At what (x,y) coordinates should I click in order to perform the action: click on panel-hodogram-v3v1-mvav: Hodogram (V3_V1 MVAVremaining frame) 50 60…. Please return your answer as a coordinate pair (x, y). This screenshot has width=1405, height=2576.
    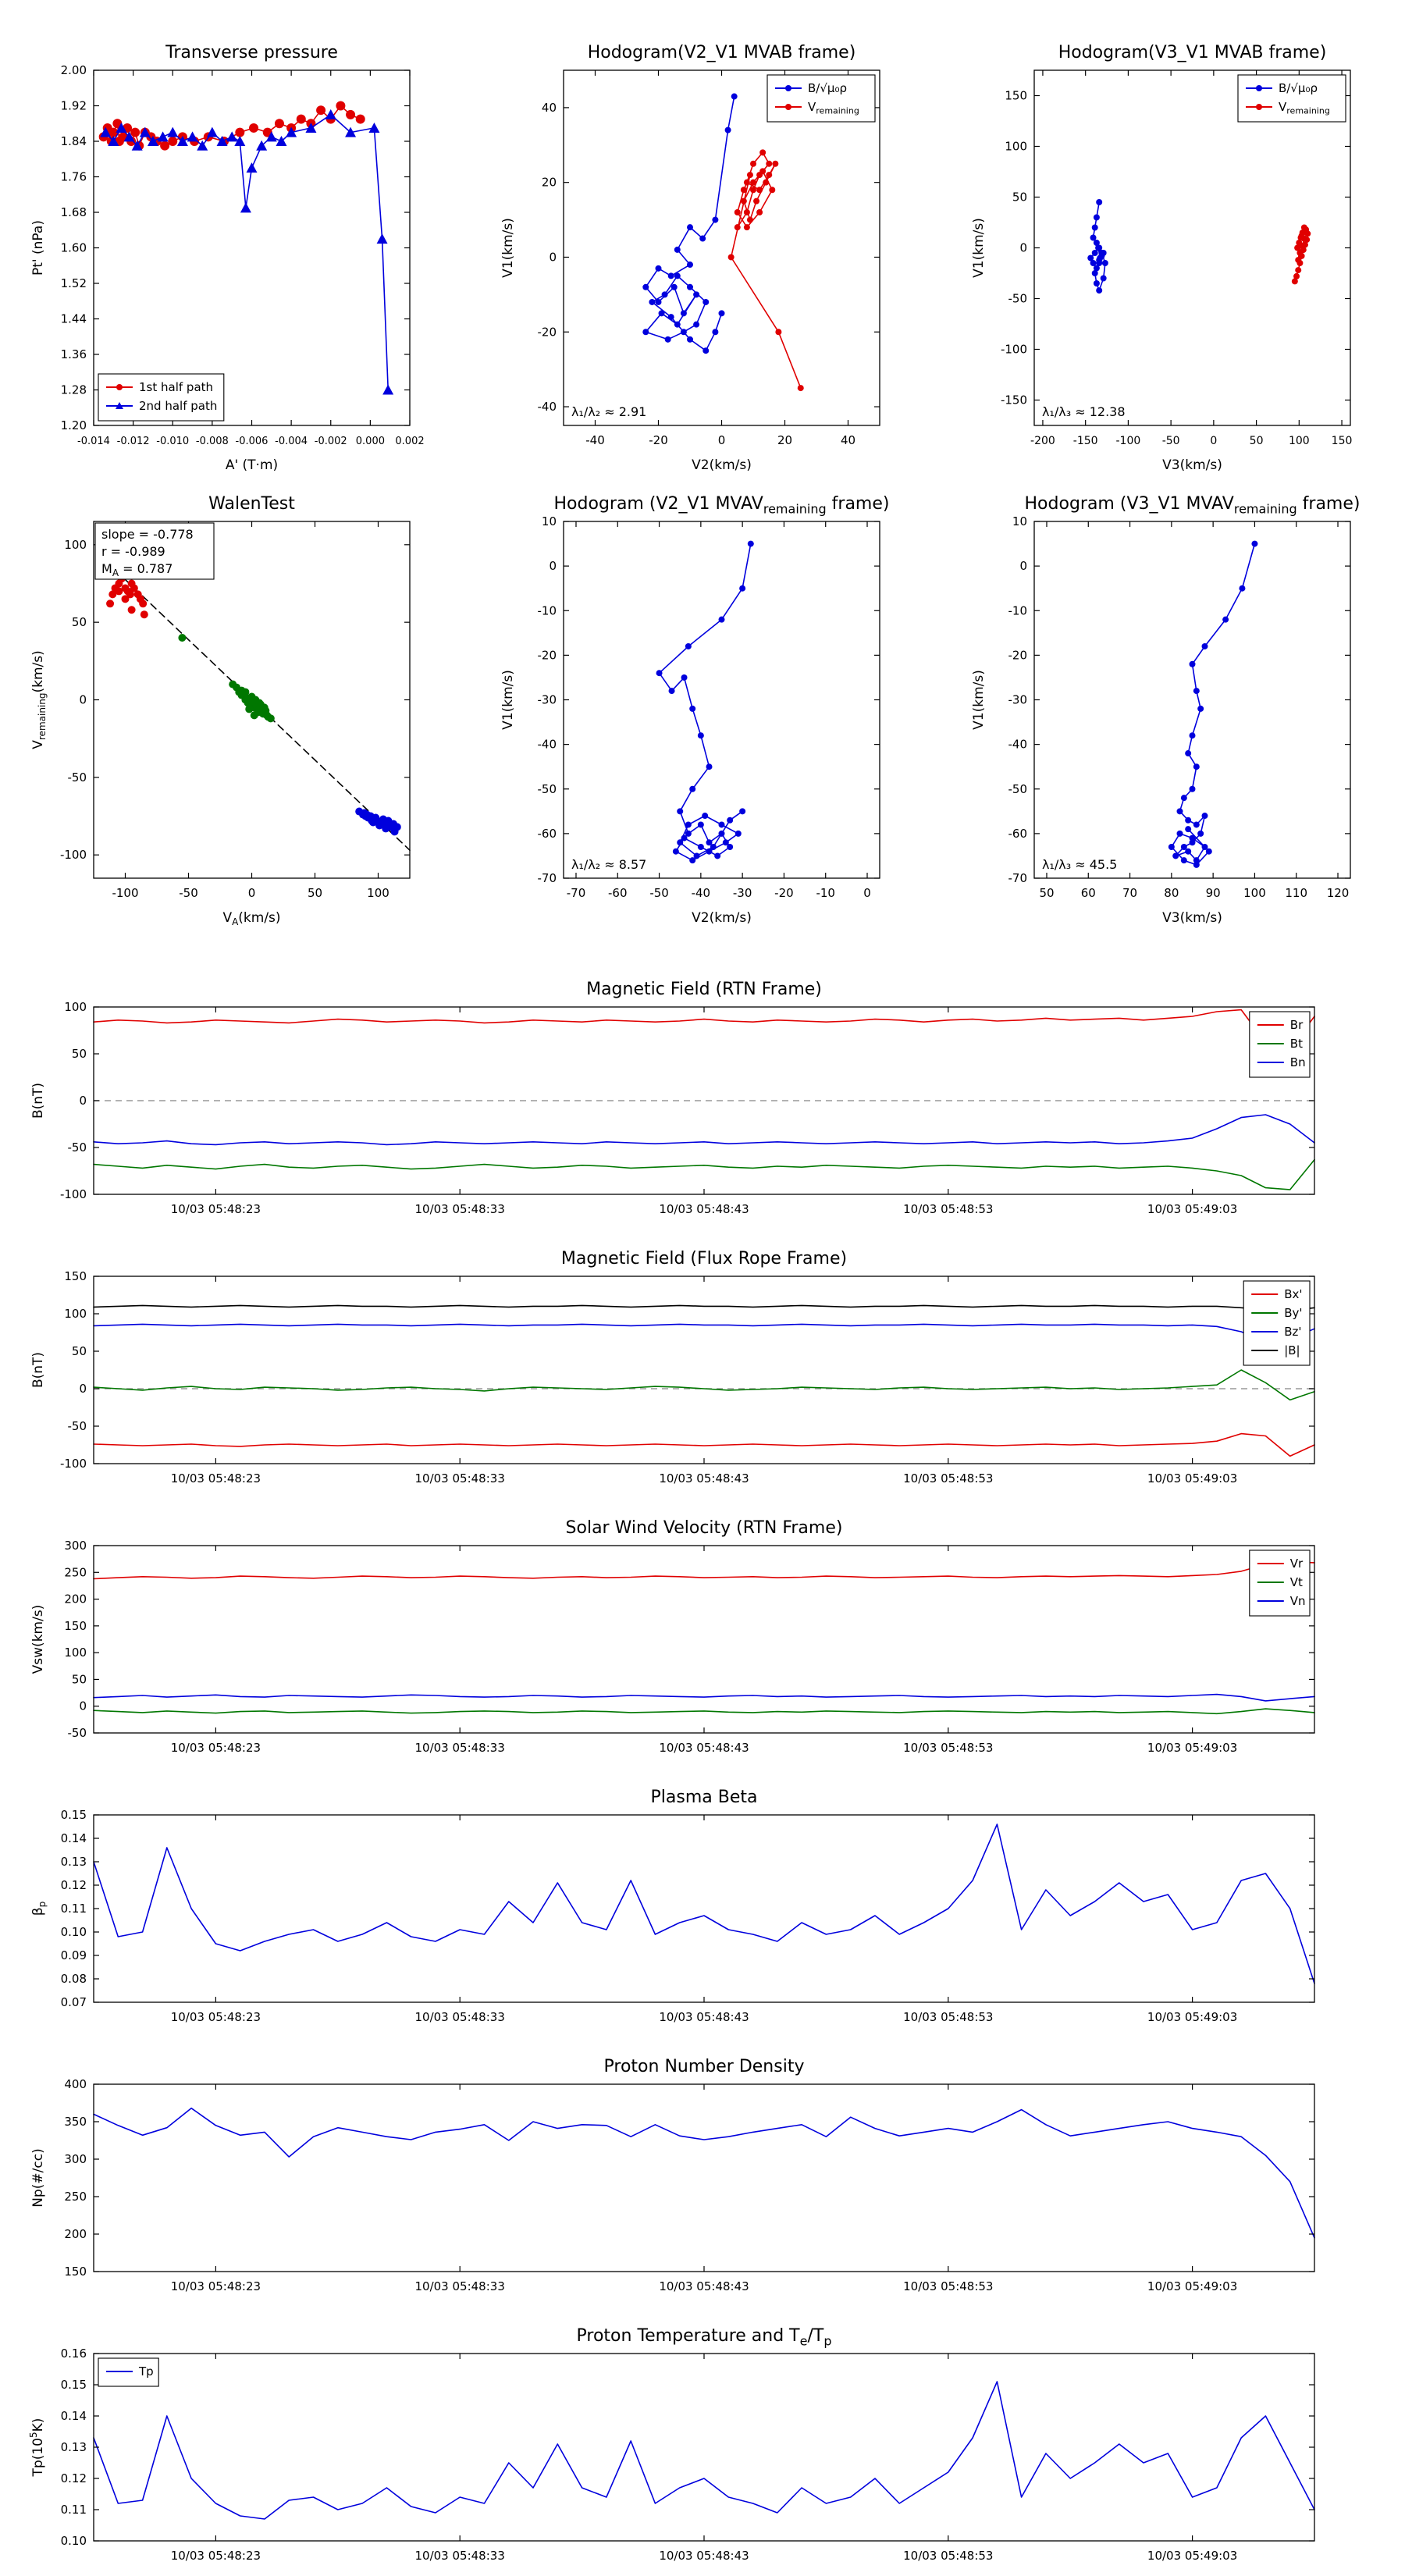
    Looking at the image, I should click on (1165, 710).